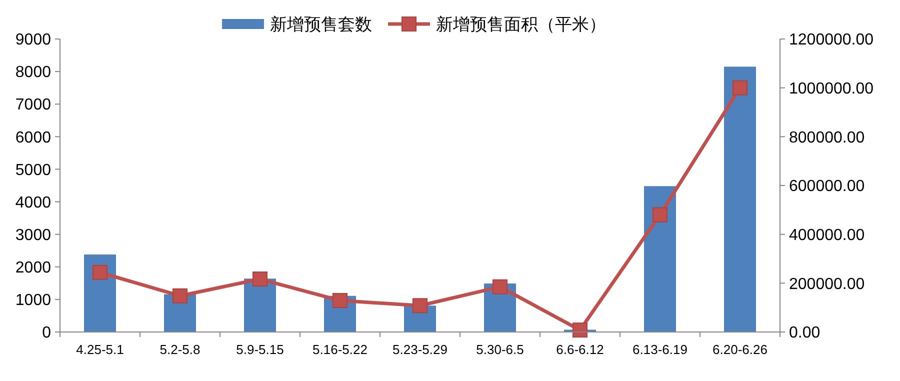  I want to click on y-tick-label: 3000, so click(33, 235).